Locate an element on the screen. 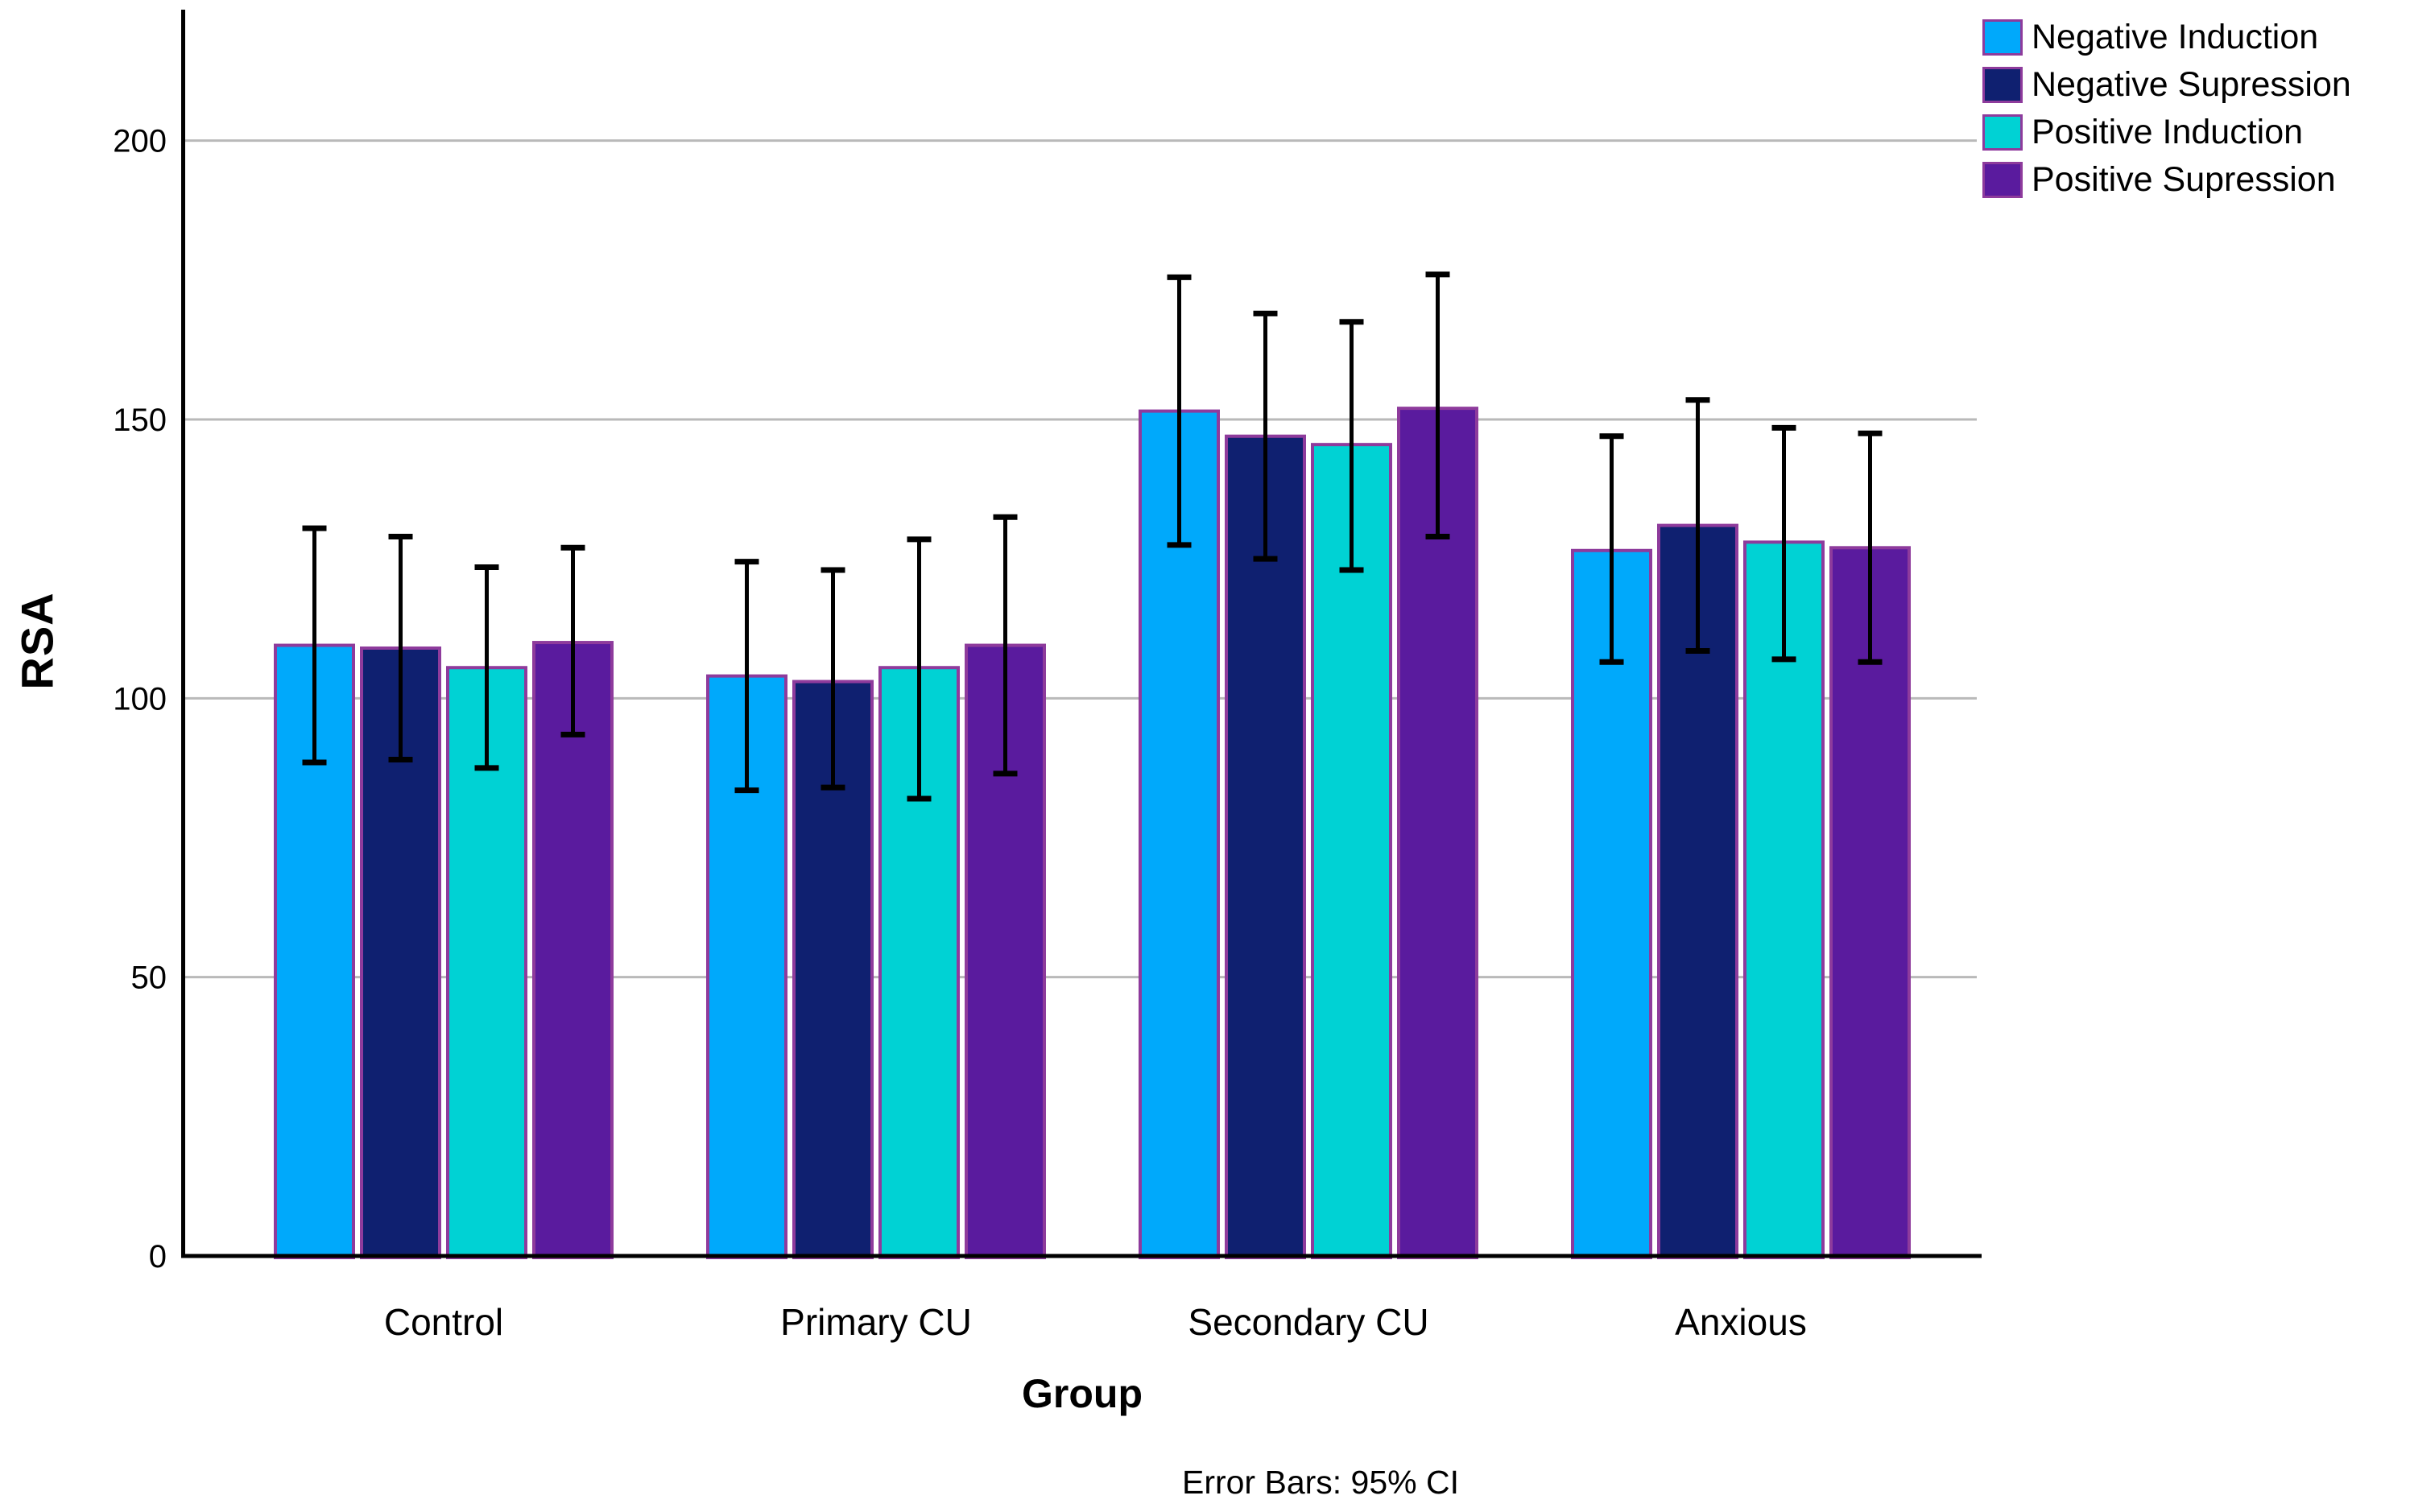 The height and width of the screenshot is (1512, 2414). legend-item-negative-induction: Negative Induction is located at coordinates (2166, 38).